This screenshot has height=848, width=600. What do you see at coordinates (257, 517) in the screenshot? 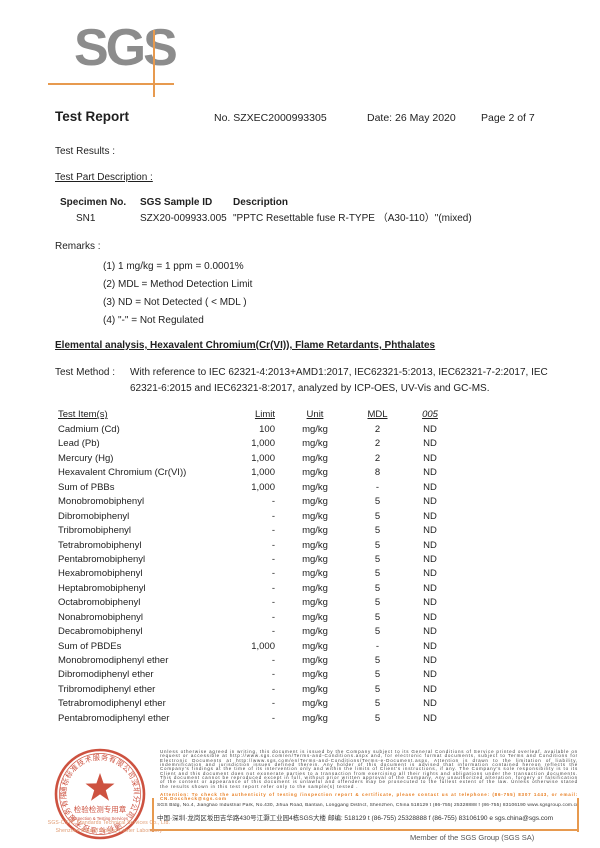
I see `table-row: Dibromobiphenyl - mg/kg 5 ND` at bounding box center [257, 517].